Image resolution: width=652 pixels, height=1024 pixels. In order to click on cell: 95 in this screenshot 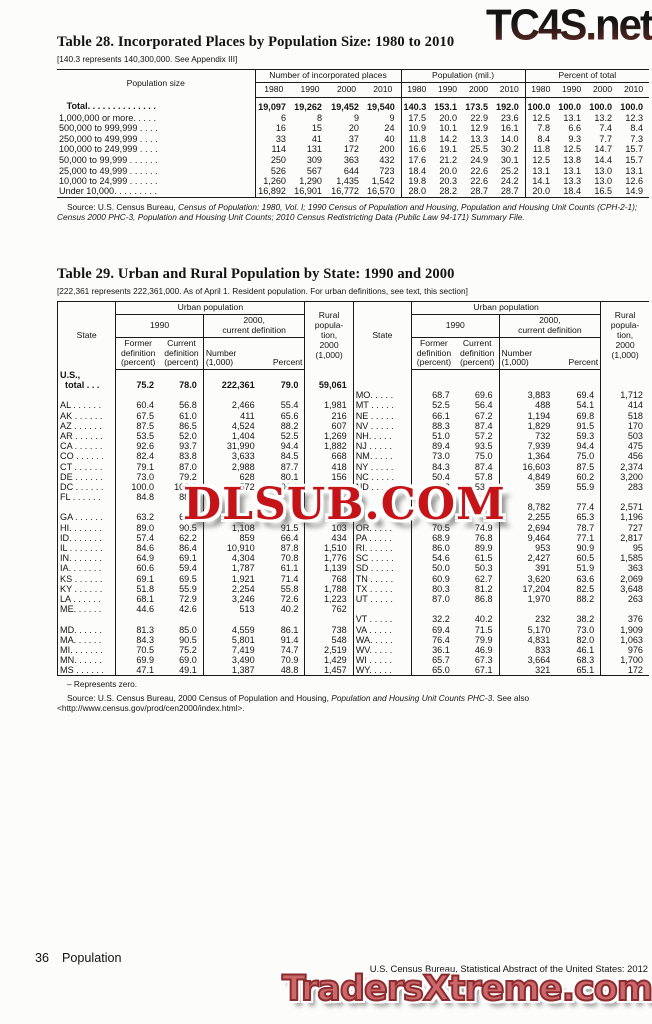, I will do `click(624, 548)`.